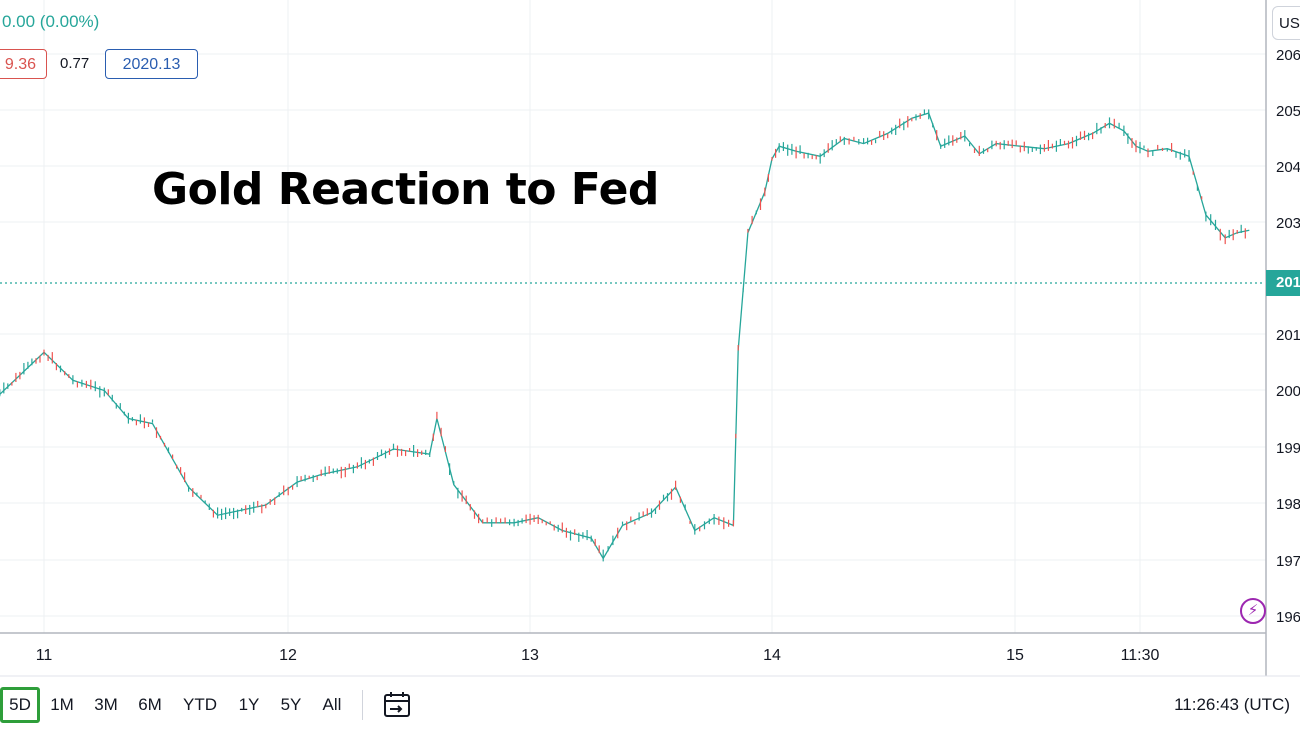  I want to click on range-3m-button: 3M, so click(106, 704).